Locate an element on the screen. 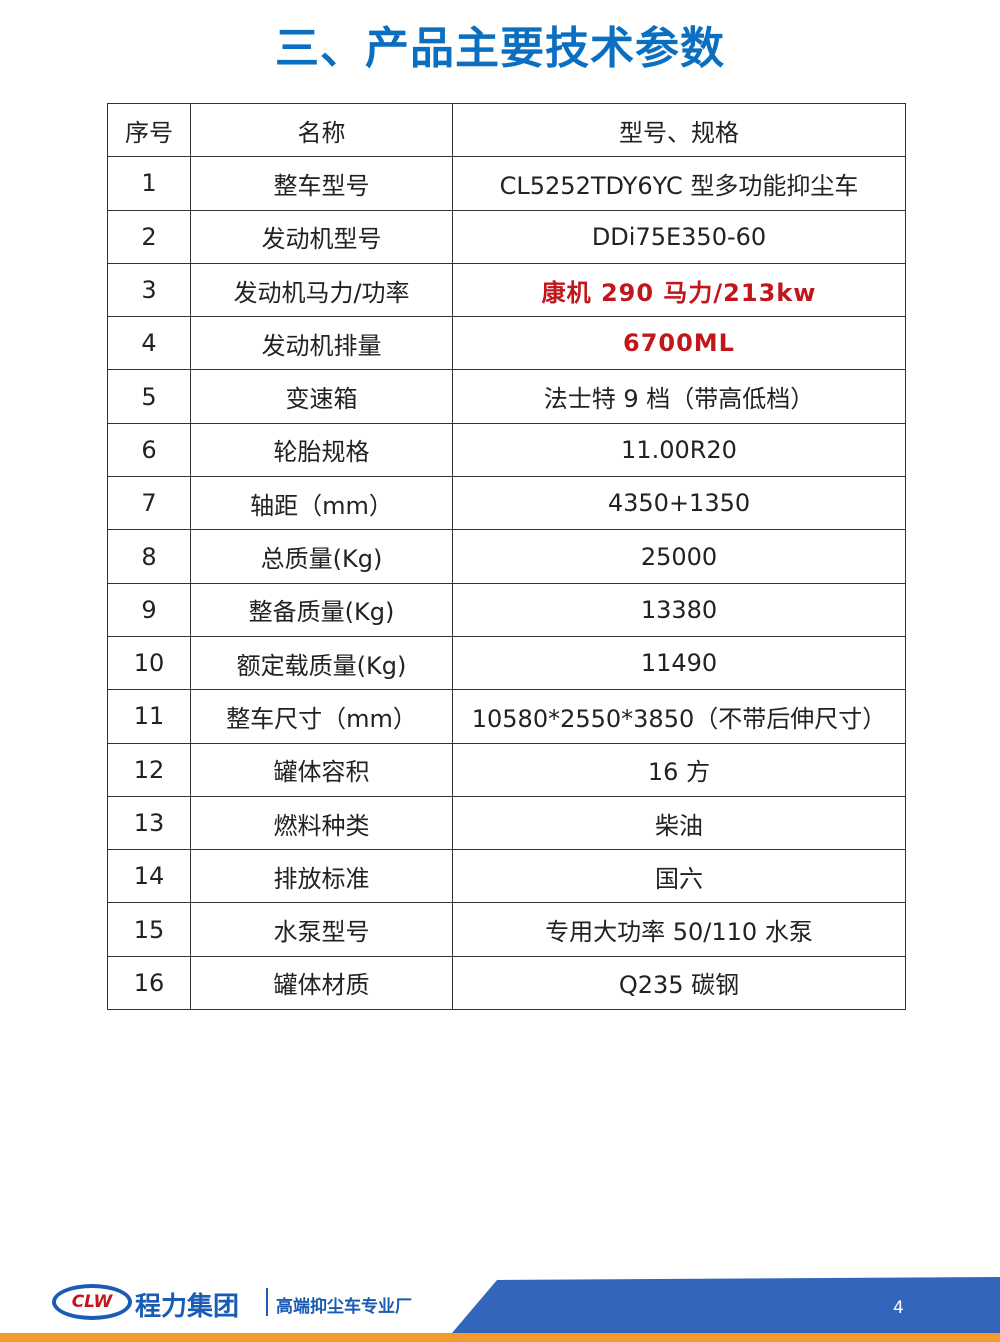  row-name: 整备质量(Kg) is located at coordinates (321, 609).